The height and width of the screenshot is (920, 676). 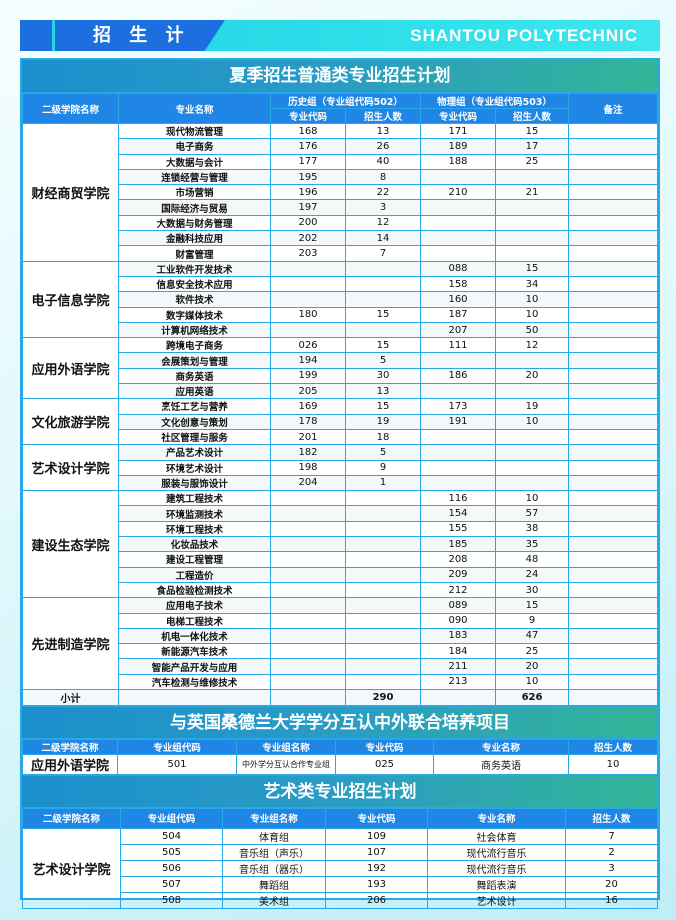 I want to click on history-code: 176, so click(x=308, y=146).